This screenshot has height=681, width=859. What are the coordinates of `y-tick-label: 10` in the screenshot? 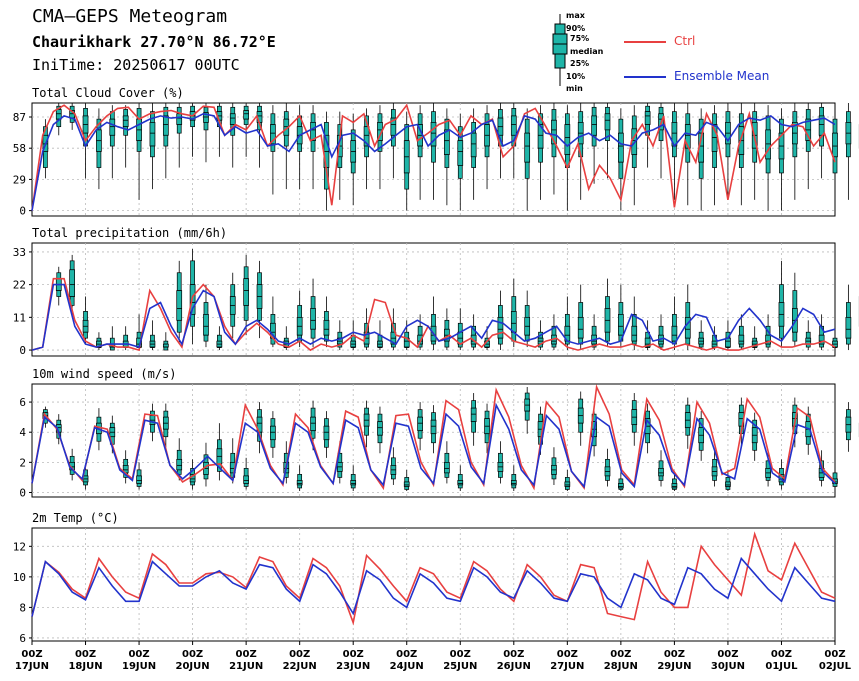 It's located at (19, 577).